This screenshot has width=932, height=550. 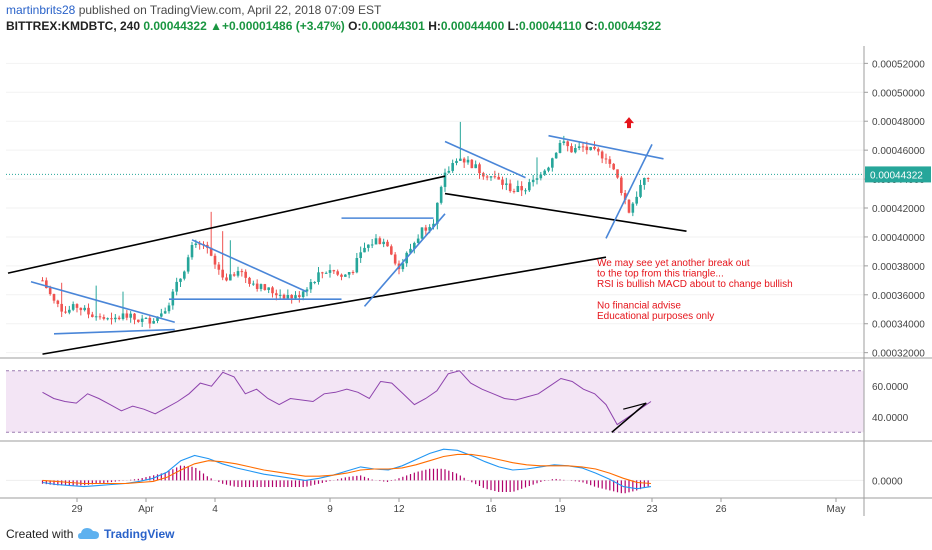 I want to click on tradingview-brand: TradingView, so click(x=139, y=534).